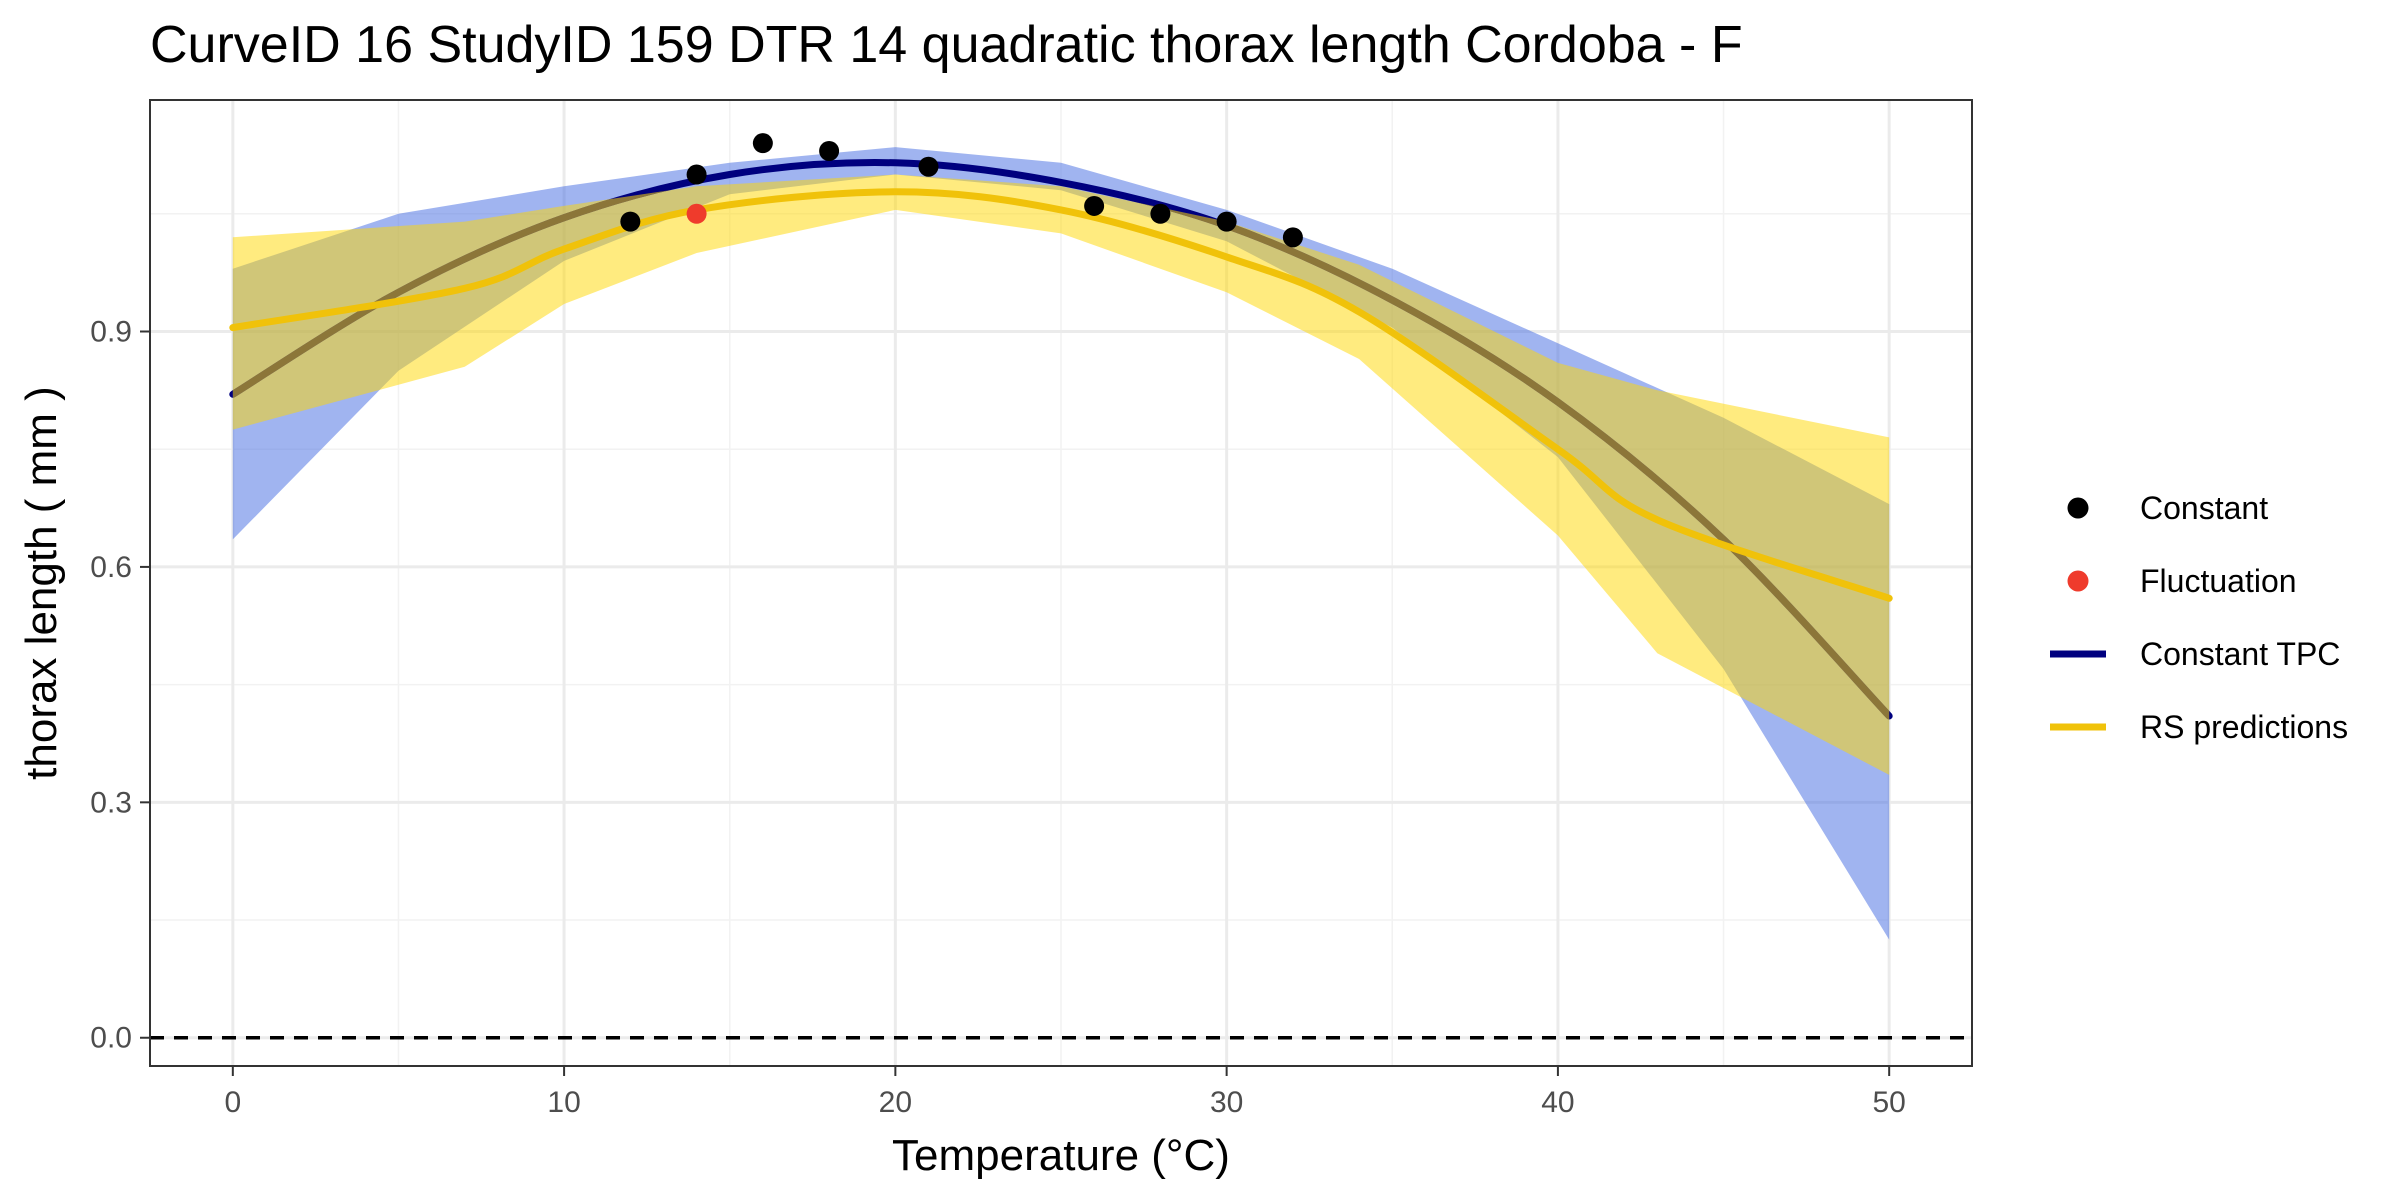 The width and height of the screenshot is (2400, 1200). What do you see at coordinates (1226, 1102) in the screenshot?
I see `x-tick-label: 30` at bounding box center [1226, 1102].